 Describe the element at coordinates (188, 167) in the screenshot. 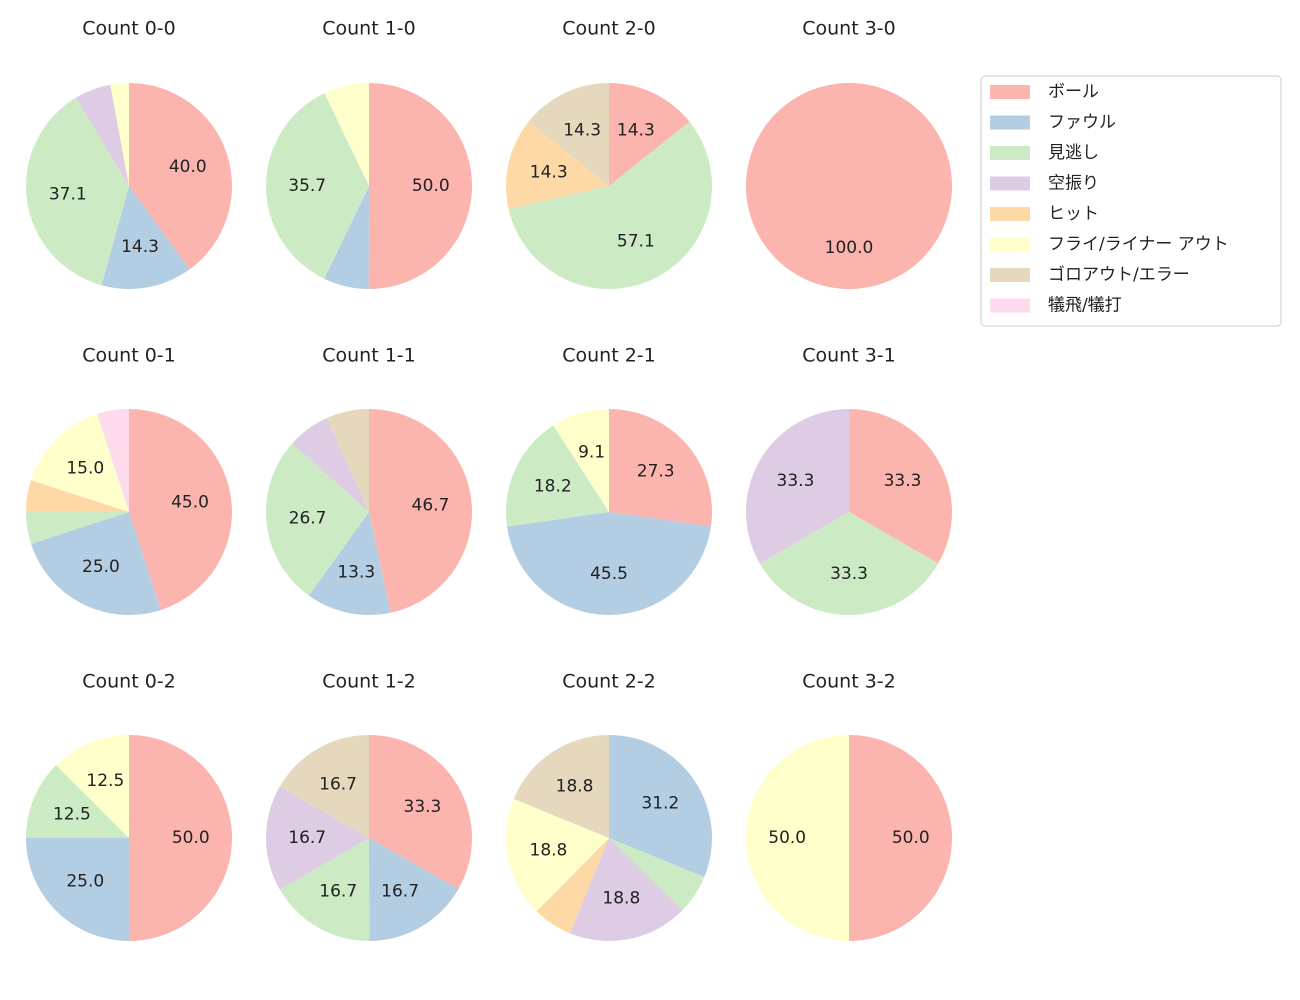

I see `slice-label: 40.0` at that location.